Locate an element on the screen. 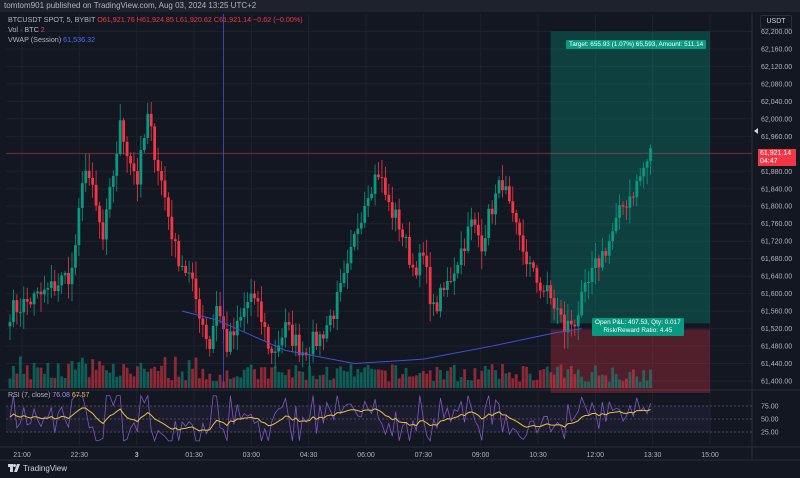  time-tick-label: 07:30 is located at coordinates (424, 455).